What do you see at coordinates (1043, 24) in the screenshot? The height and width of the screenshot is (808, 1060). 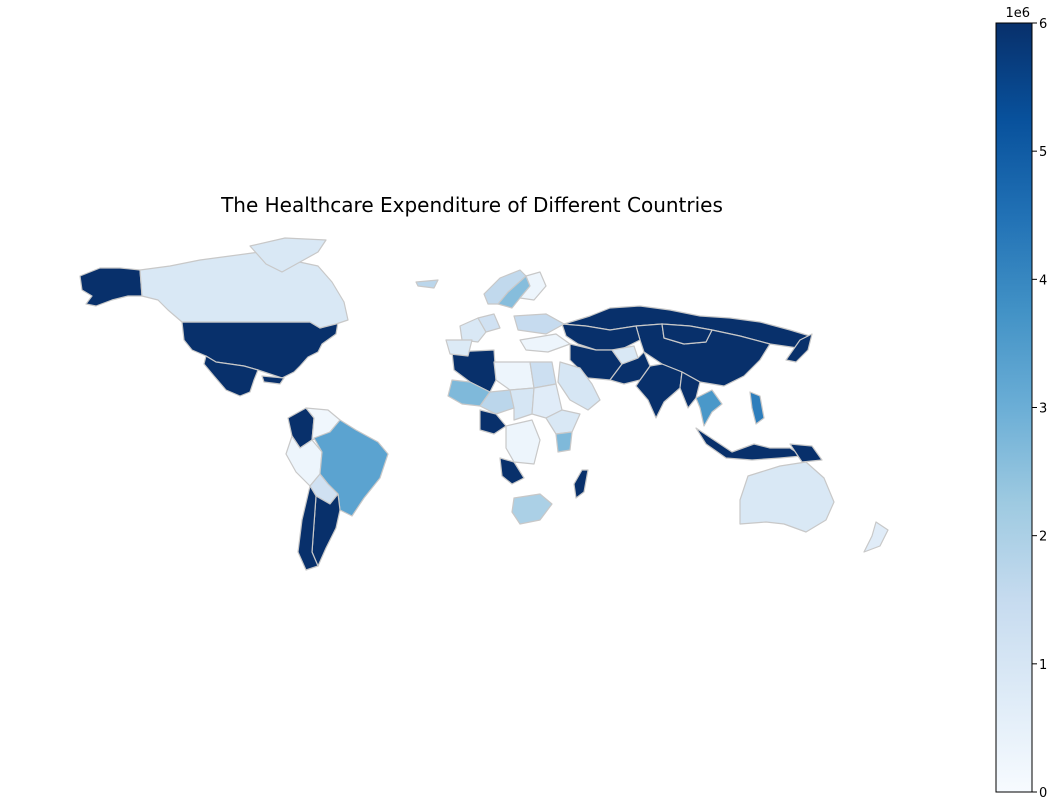 I see `colorbar-tick-label: 6` at bounding box center [1043, 24].